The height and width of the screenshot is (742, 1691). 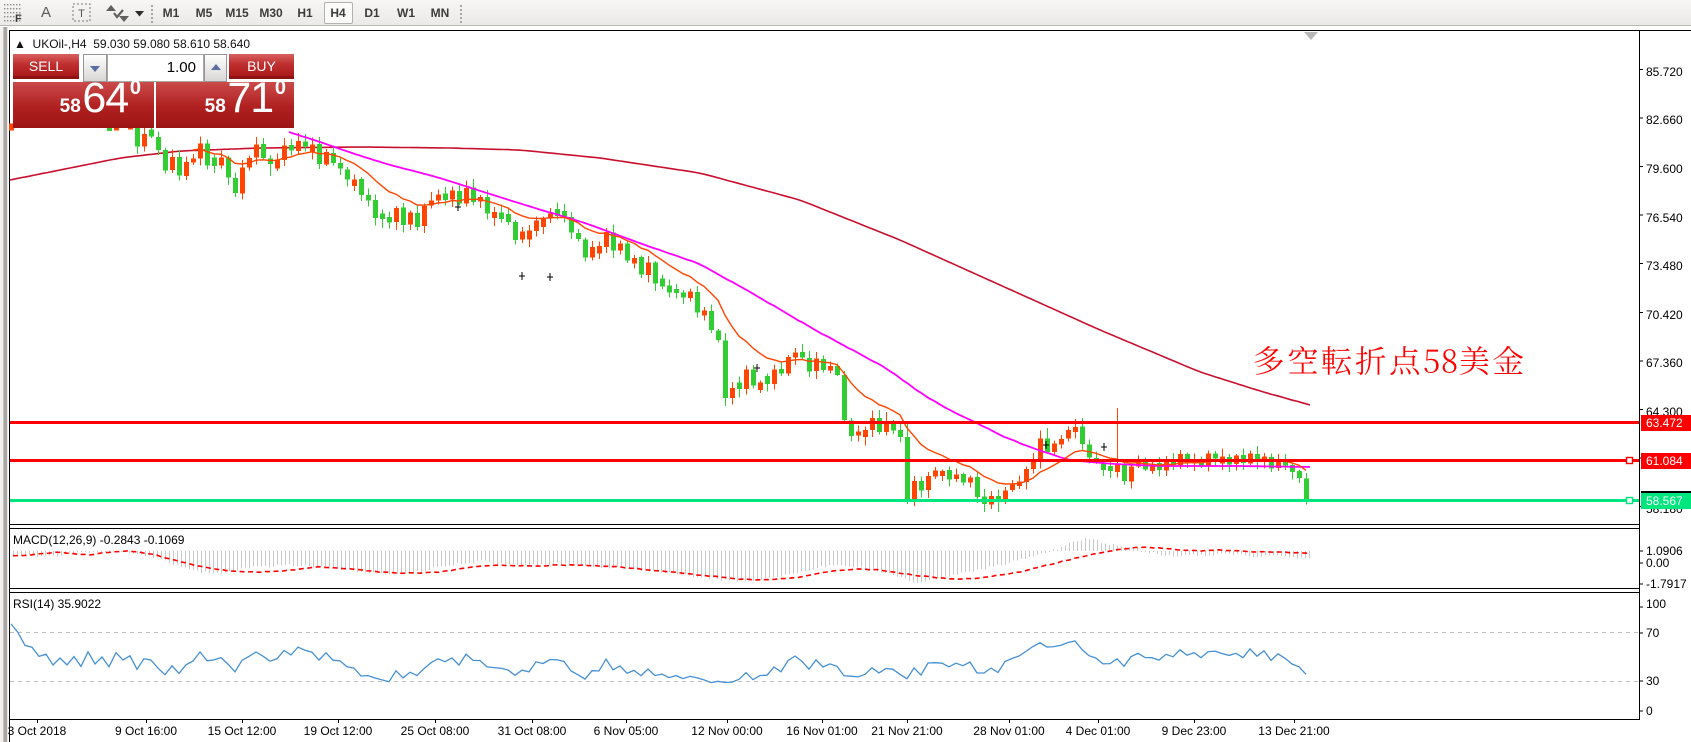 What do you see at coordinates (81, 14) in the screenshot?
I see `svg-text: T` at bounding box center [81, 14].